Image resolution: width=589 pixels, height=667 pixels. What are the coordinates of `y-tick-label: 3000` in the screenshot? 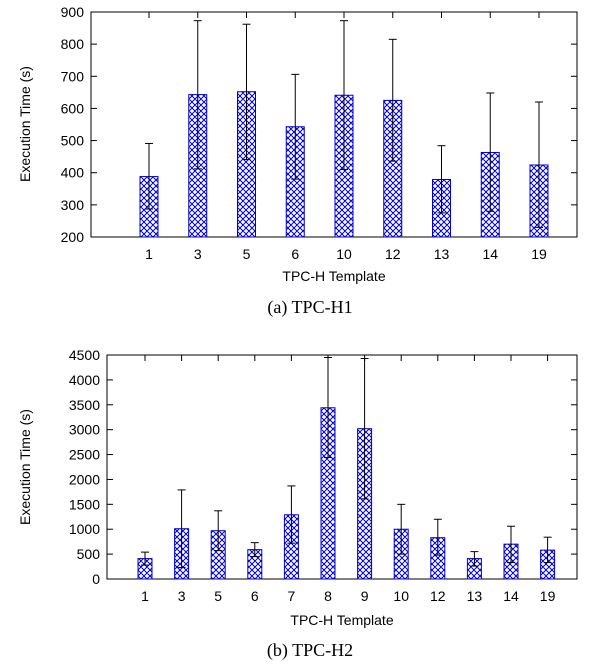 It's located at (84, 430).